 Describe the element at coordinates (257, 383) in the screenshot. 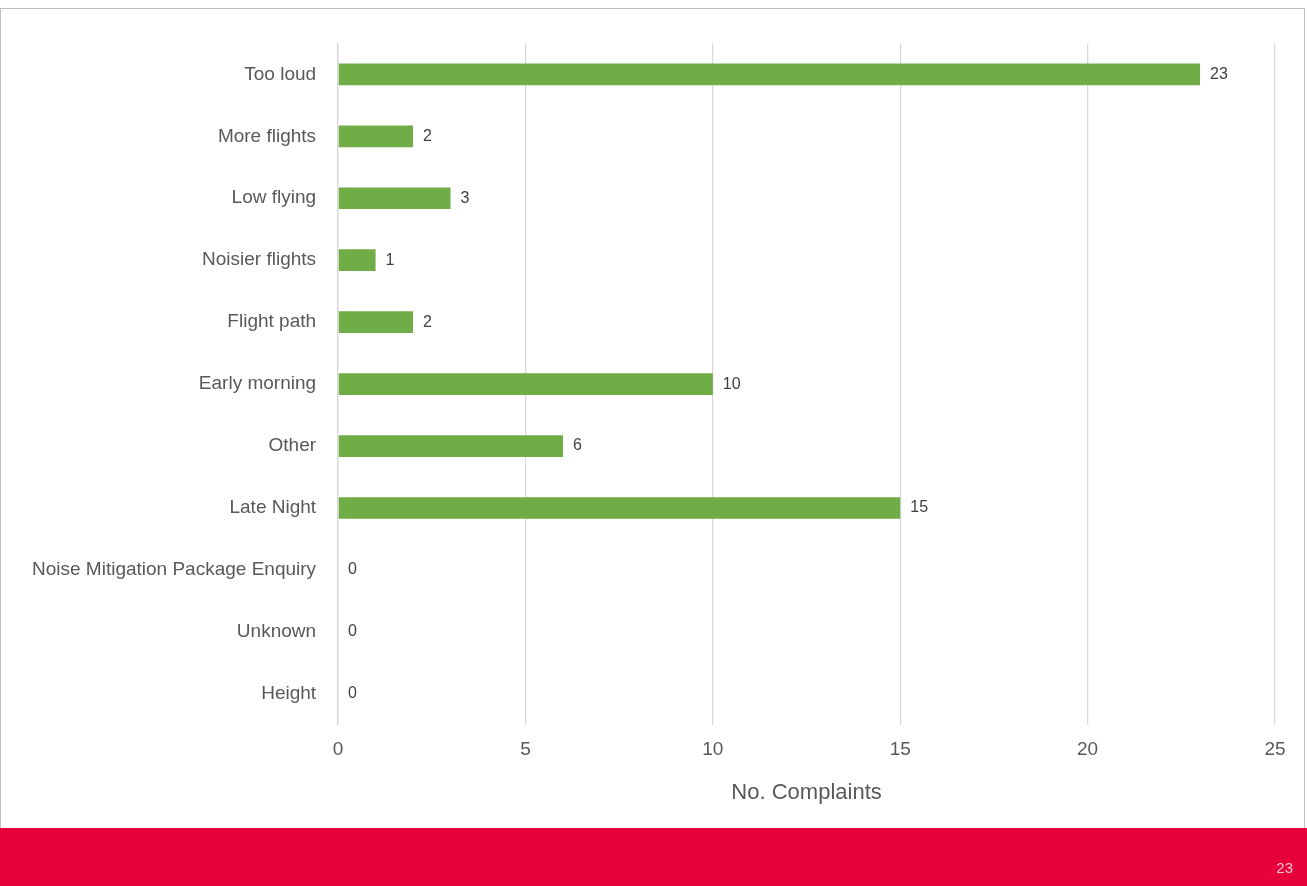

I see `y-tick-label: Early morning` at that location.